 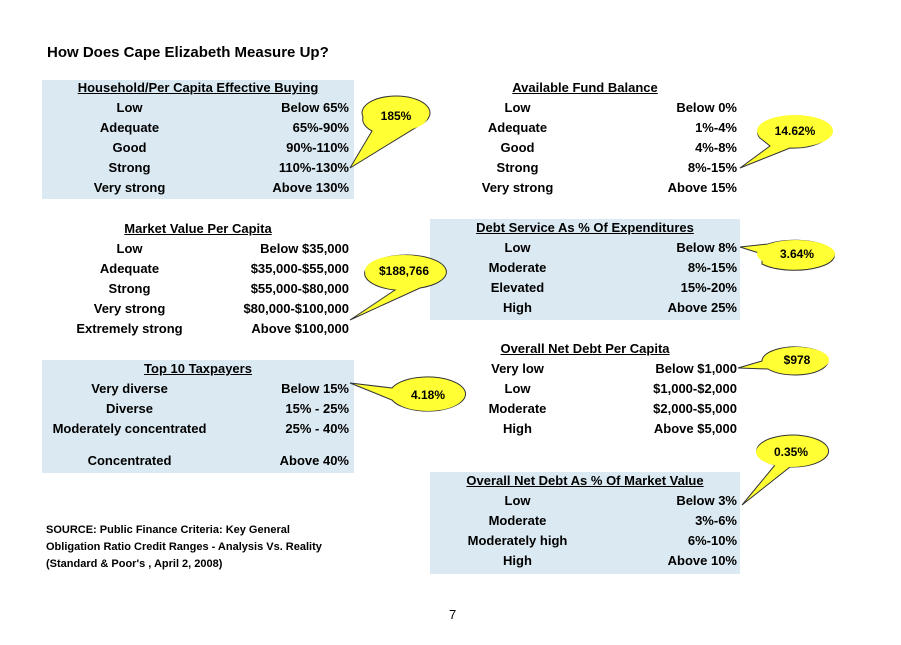 I want to click on row-label: Moderately concentrated, so click(x=129, y=428).